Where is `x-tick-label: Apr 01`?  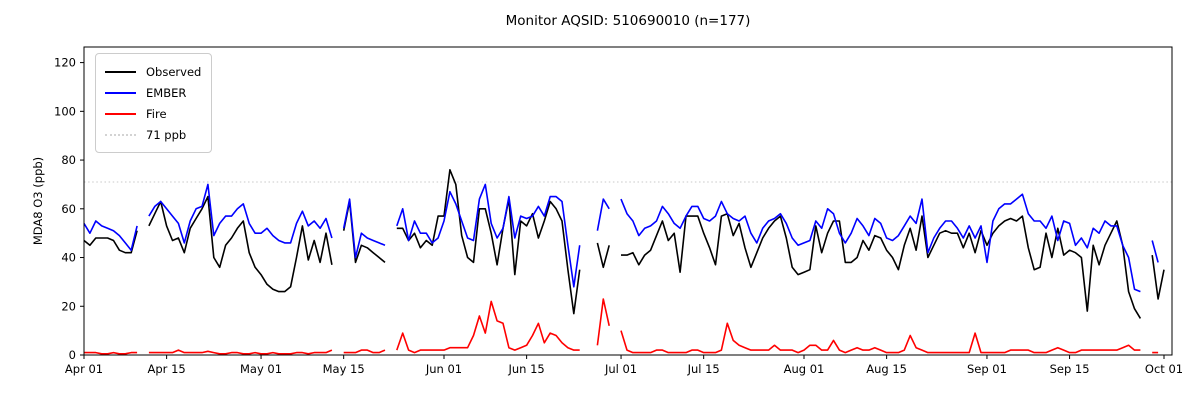 x-tick-label: Apr 01 is located at coordinates (84, 369).